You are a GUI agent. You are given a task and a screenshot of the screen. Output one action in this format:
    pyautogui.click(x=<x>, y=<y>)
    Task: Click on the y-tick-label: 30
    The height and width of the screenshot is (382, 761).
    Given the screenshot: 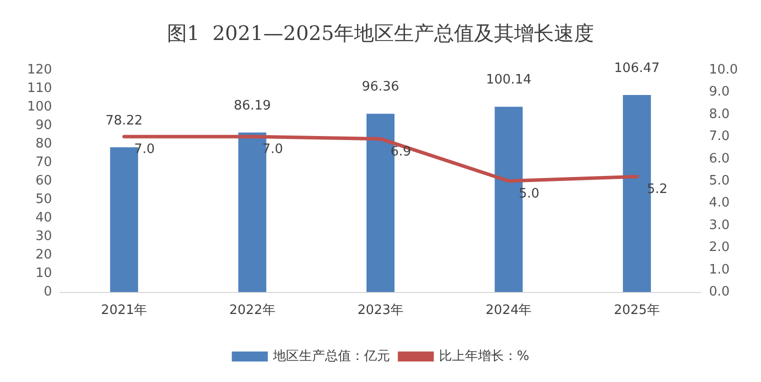 What is the action you would take?
    pyautogui.click(x=43, y=236)
    